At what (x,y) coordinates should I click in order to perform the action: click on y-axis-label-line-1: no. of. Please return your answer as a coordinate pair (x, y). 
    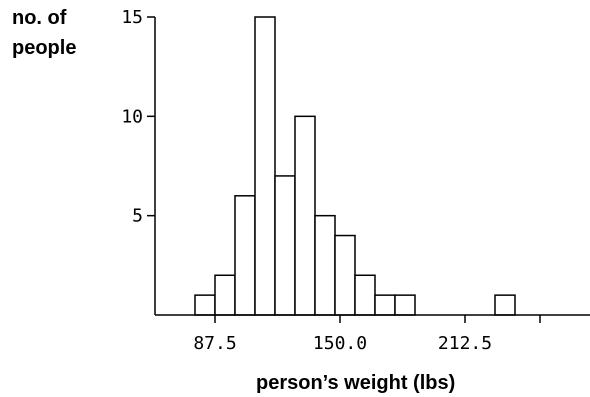
    Looking at the image, I should click on (39, 18).